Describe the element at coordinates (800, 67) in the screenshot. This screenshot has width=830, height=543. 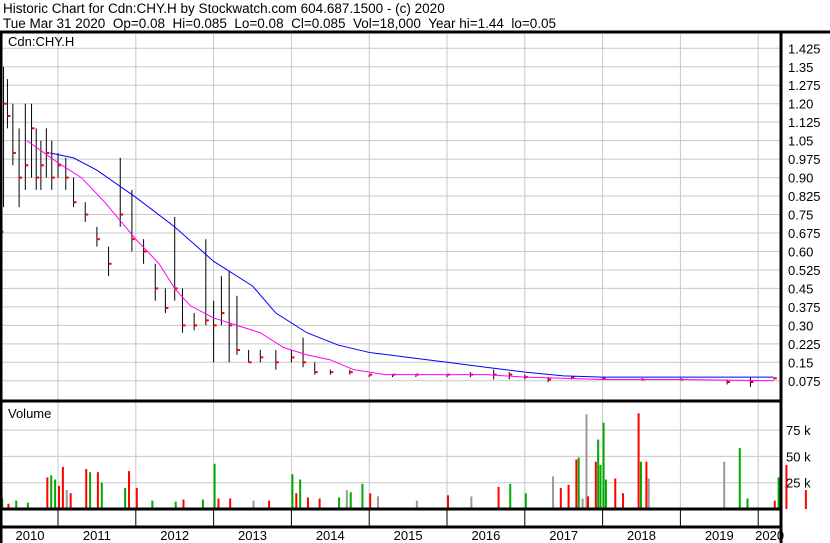
I see `price-tick-label: 1.35` at that location.